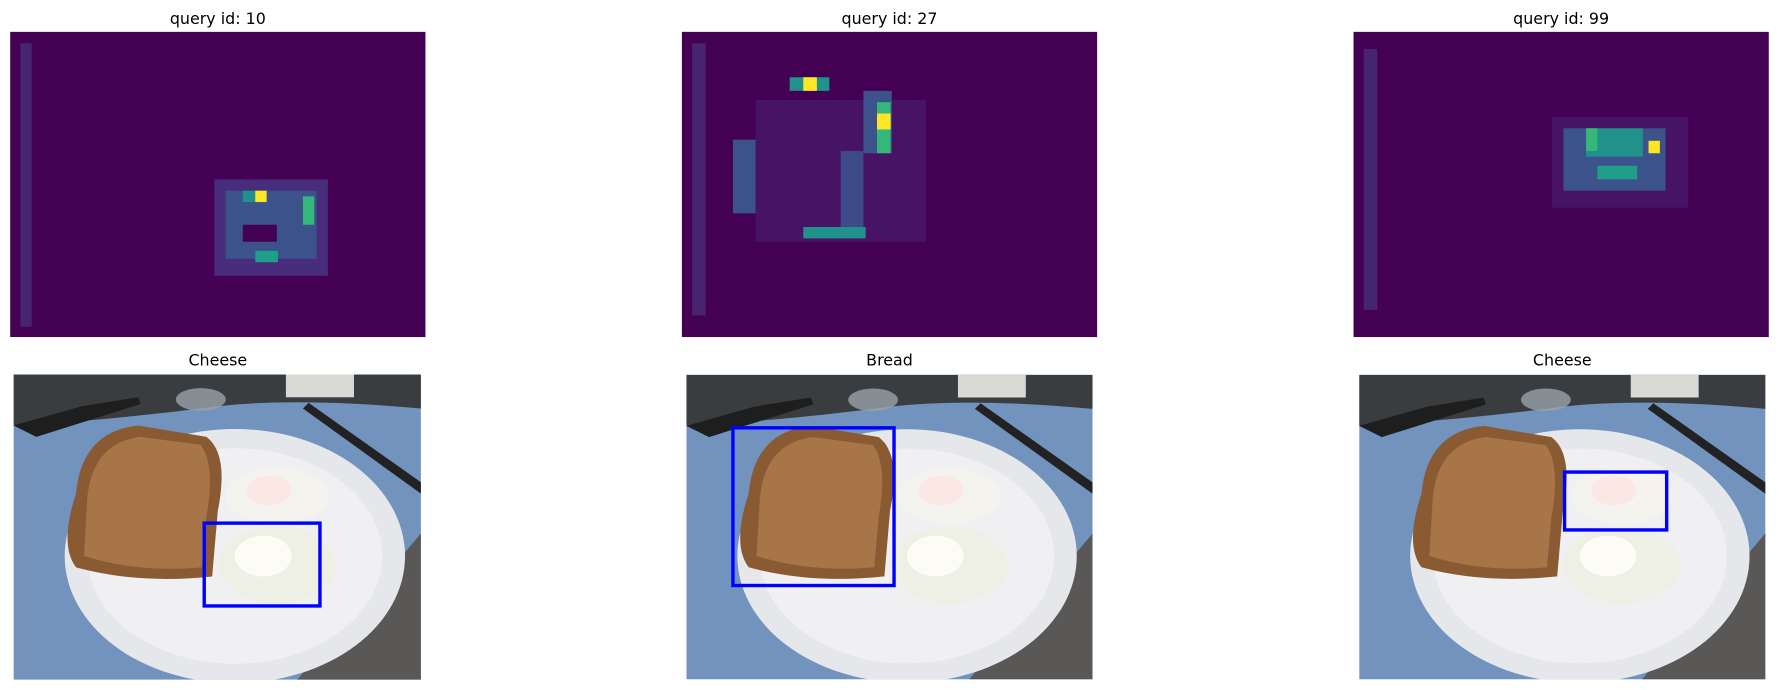 Image resolution: width=1779 pixels, height=690 pixels. I want to click on panel-title: query id: 10, so click(218, 18).